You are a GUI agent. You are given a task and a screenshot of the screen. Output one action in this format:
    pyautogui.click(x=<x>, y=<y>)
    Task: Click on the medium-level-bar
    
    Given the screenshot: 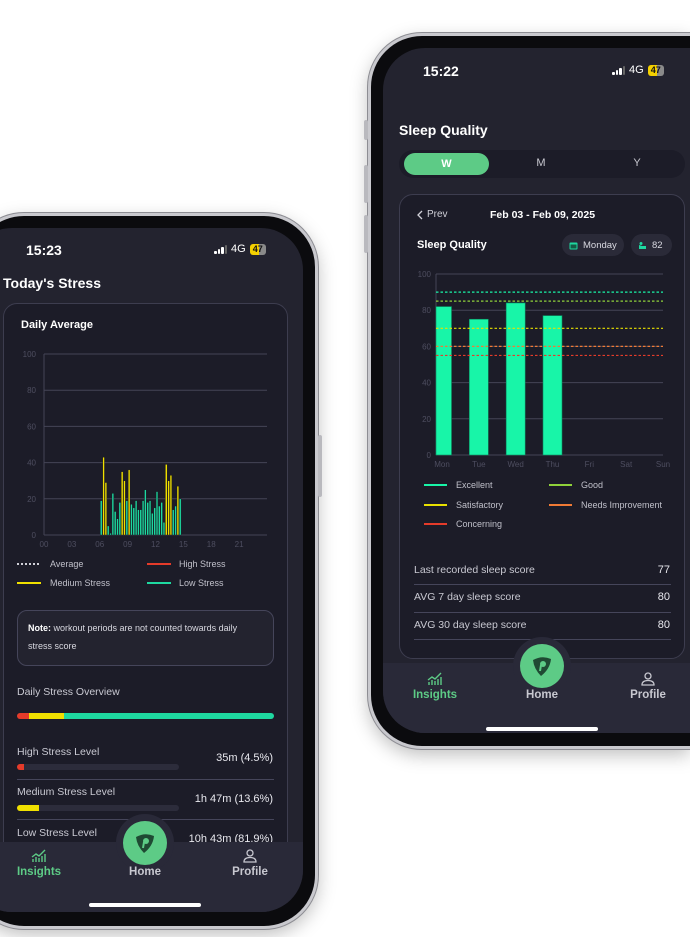 What is the action you would take?
    pyautogui.click(x=98, y=808)
    